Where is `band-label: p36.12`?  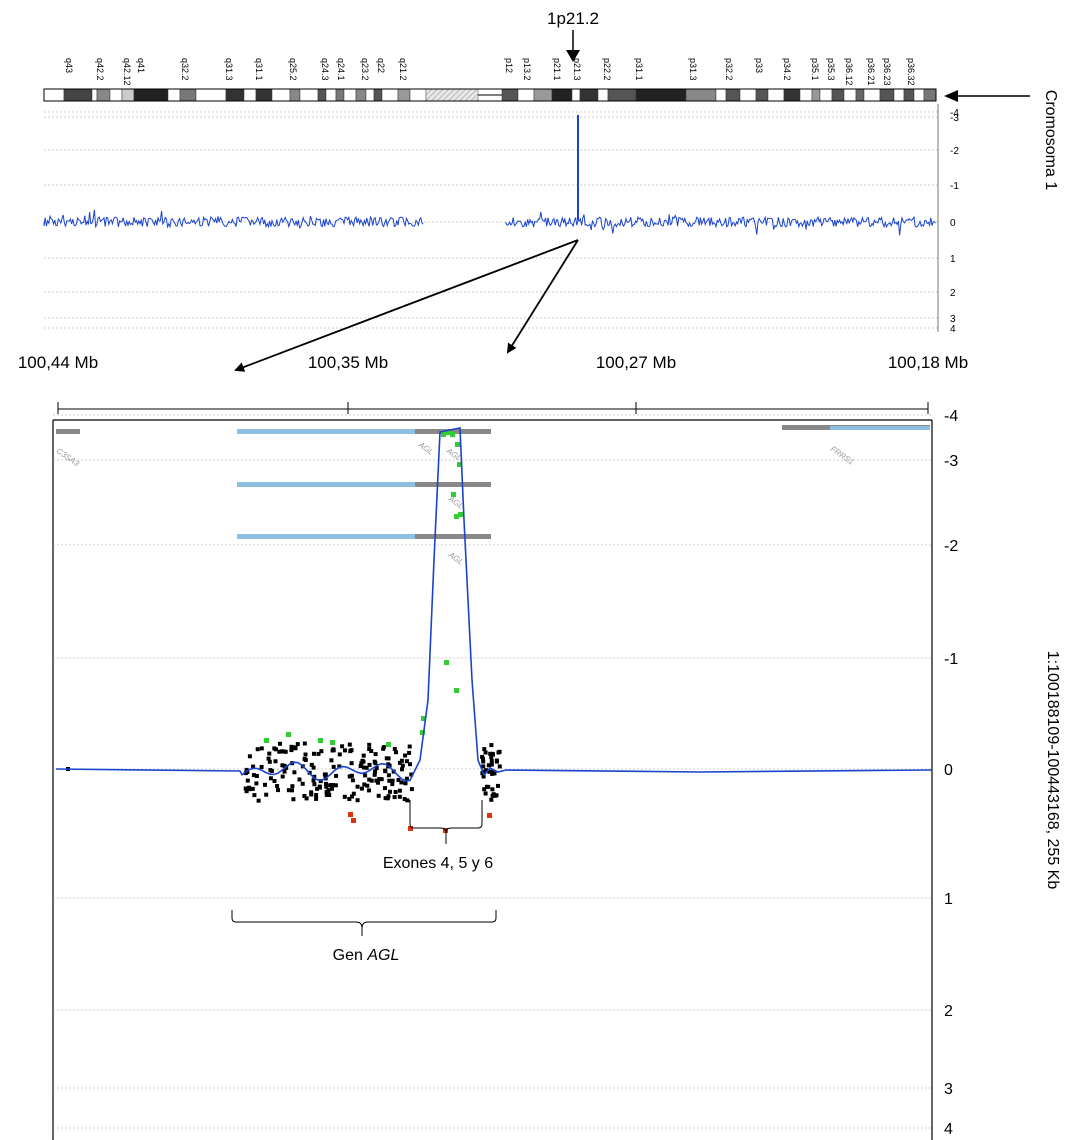
band-label: p36.12 is located at coordinates (849, 72).